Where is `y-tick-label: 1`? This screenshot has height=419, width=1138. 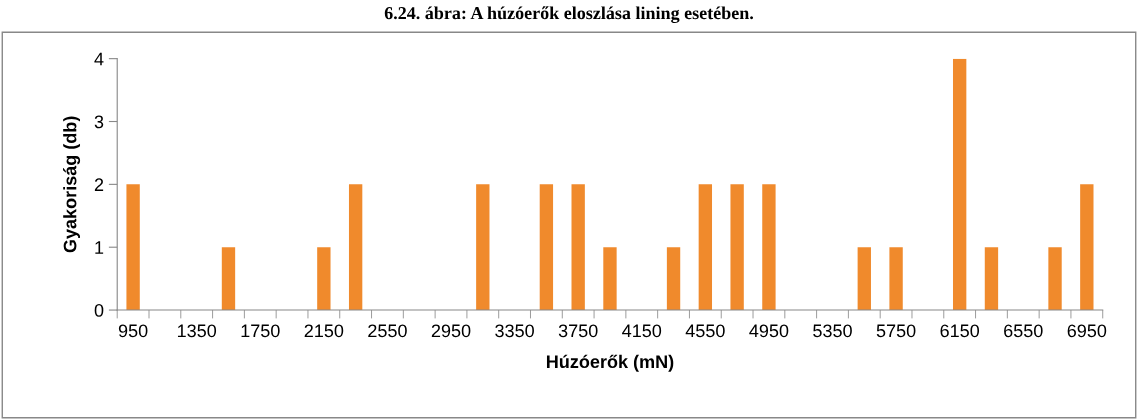
y-tick-label: 1 is located at coordinates (99, 247).